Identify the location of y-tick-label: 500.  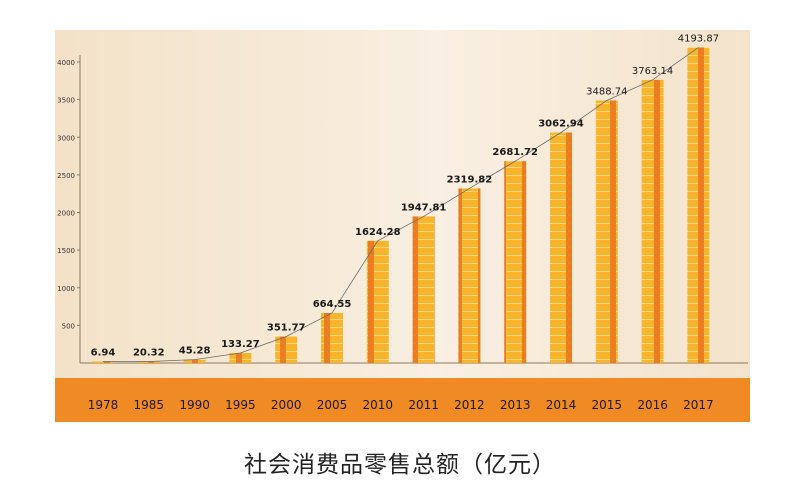
(68, 326).